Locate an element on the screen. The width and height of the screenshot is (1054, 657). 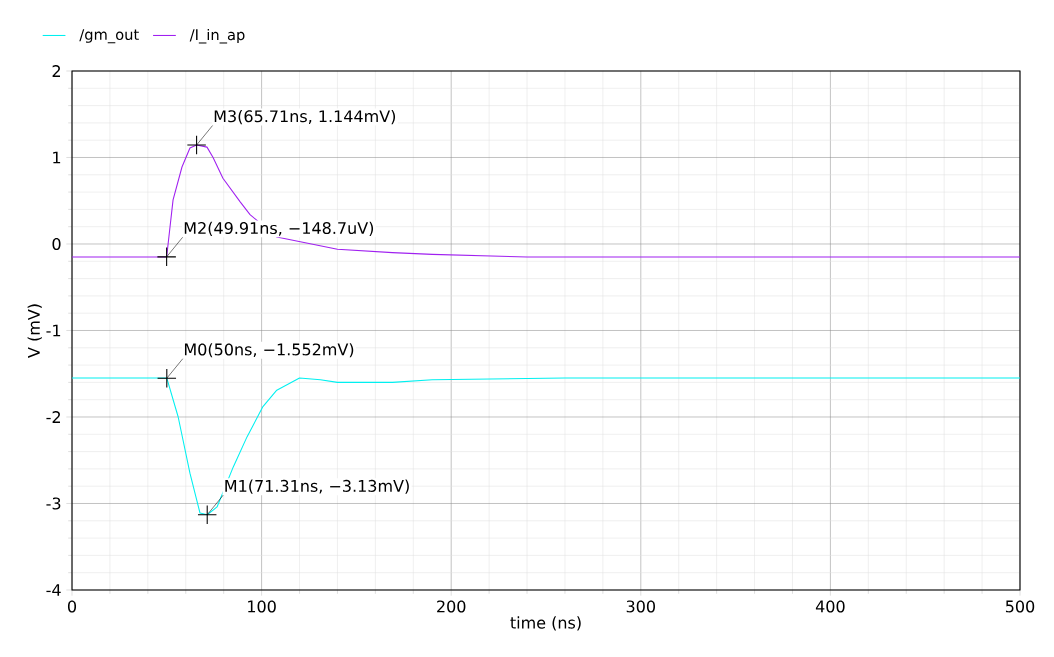
x-tick-label: 200 is located at coordinates (451, 606).